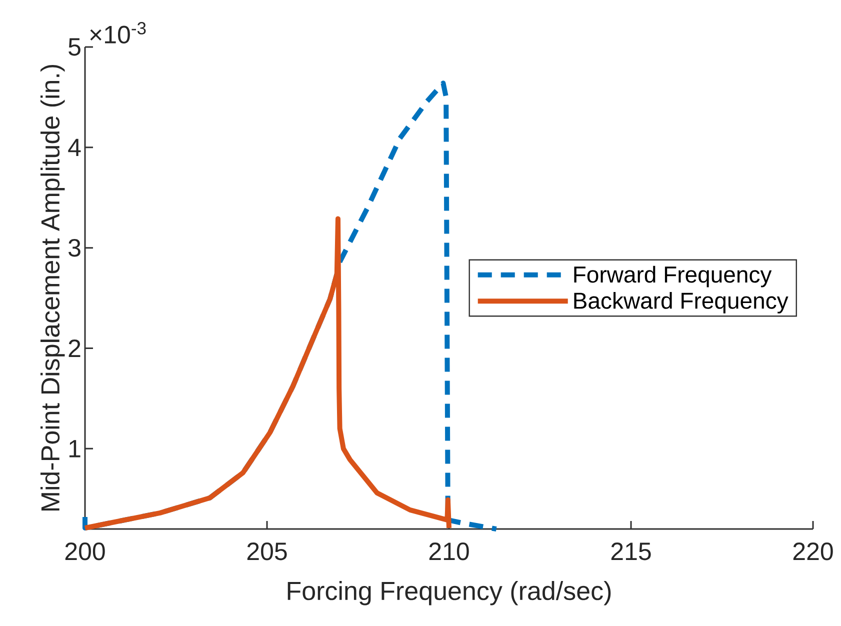 Image resolution: width=841 pixels, height=626 pixels. I want to click on y-tick-label: 3, so click(74, 247).